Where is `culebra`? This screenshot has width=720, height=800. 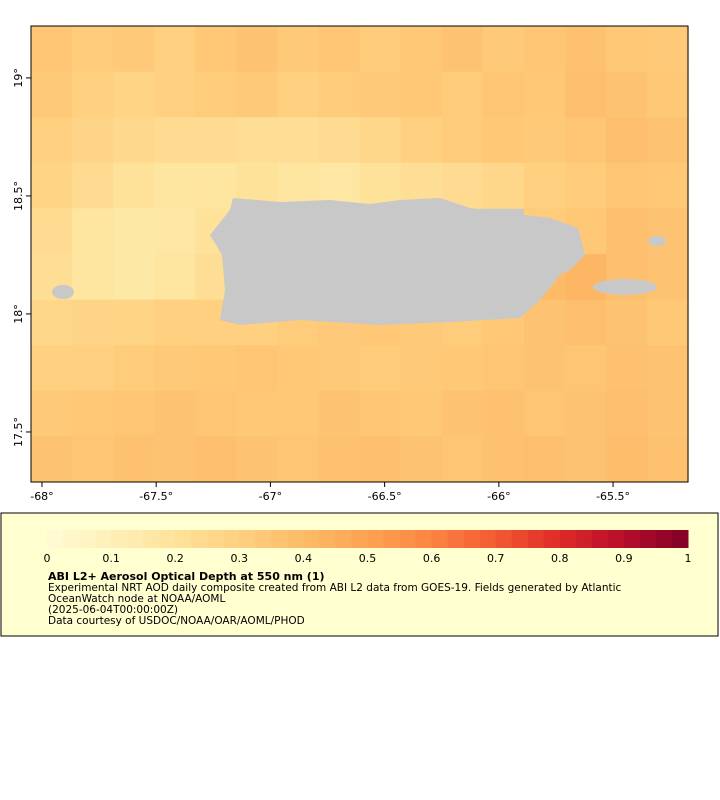 culebra is located at coordinates (657, 241).